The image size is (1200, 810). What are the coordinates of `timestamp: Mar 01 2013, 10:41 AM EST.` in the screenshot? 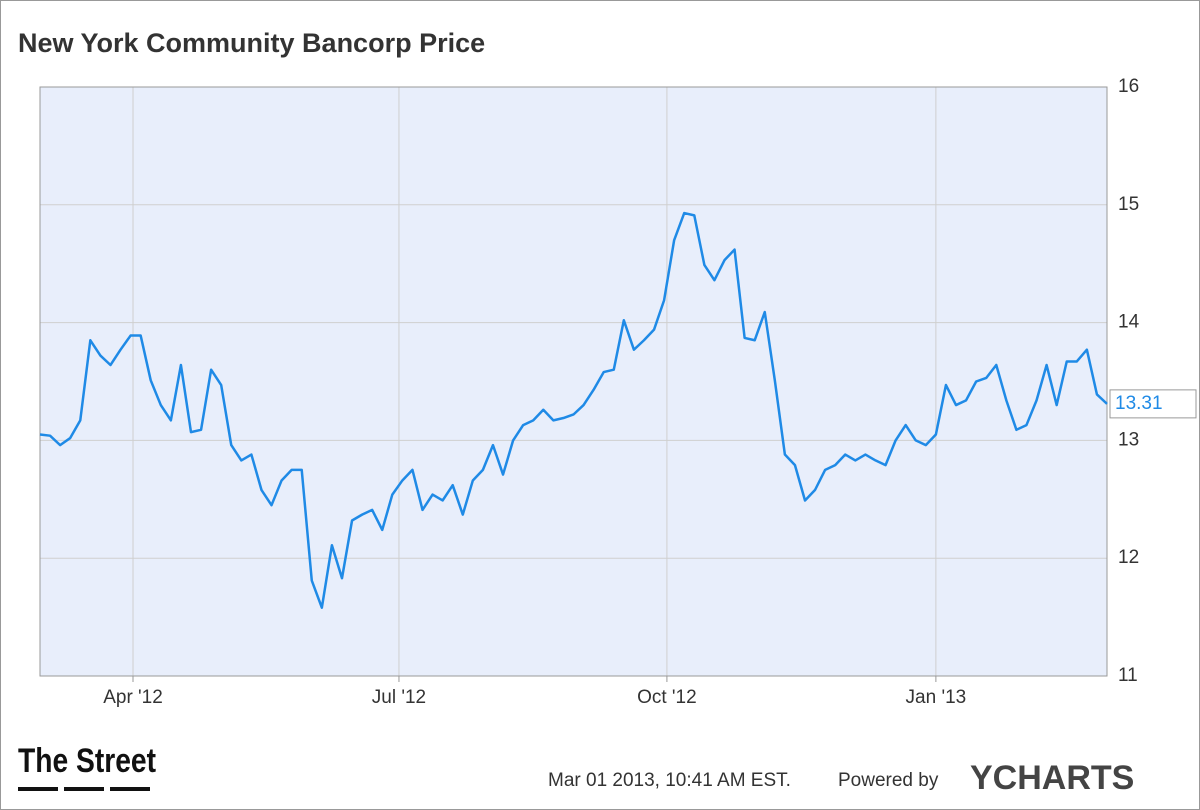 It's located at (669, 780).